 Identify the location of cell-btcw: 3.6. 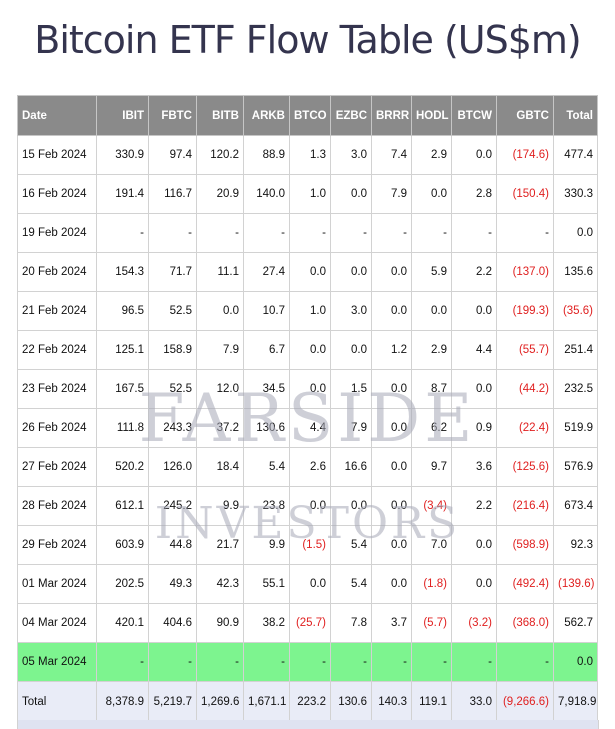
(474, 467).